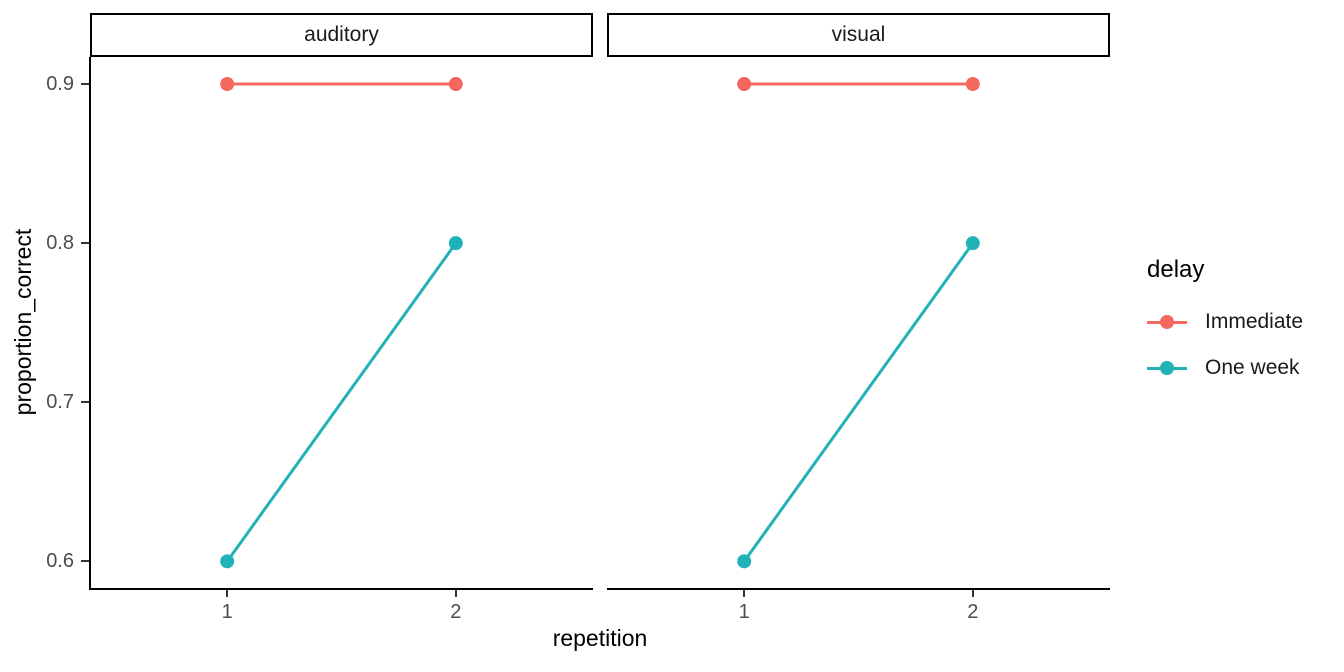  Describe the element at coordinates (90, 323) in the screenshot. I see `y-axis-line` at that location.